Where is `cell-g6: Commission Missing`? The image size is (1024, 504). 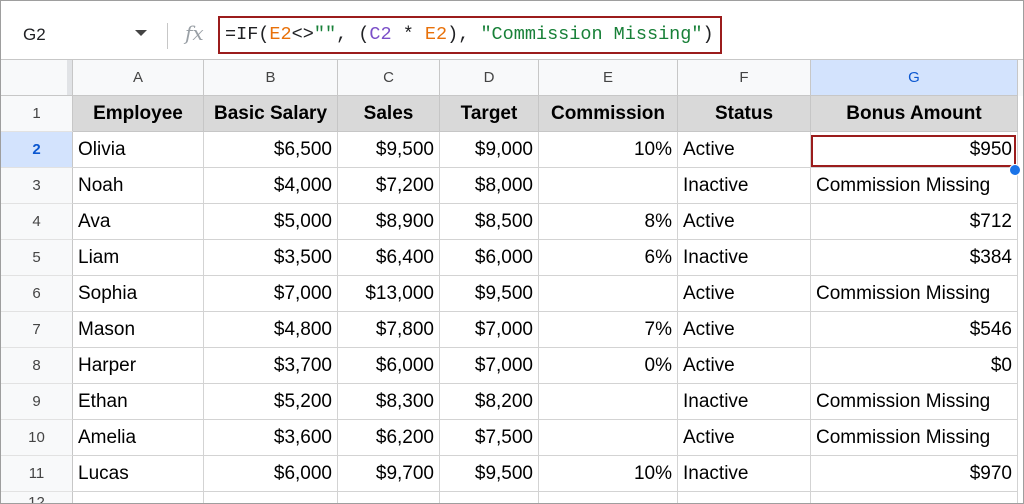
cell-g6: Commission Missing is located at coordinates (914, 294).